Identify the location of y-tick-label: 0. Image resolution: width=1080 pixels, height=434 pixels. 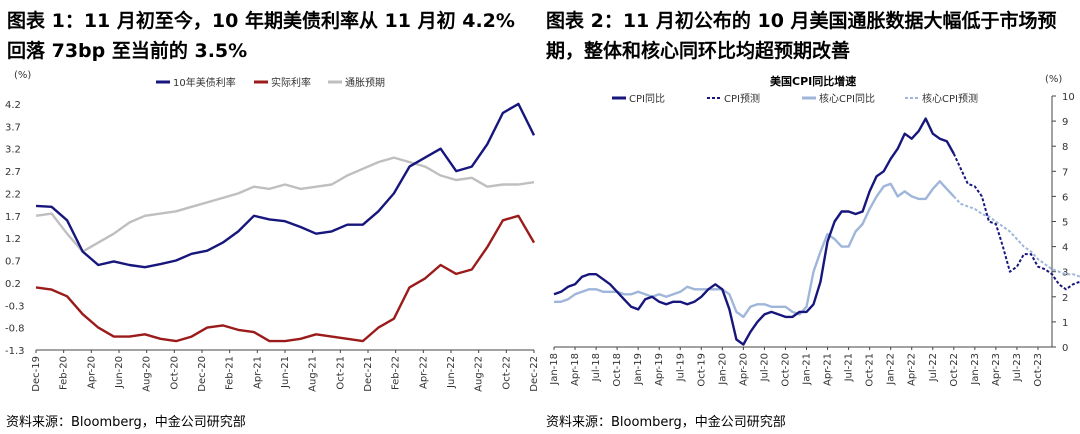
(1065, 348).